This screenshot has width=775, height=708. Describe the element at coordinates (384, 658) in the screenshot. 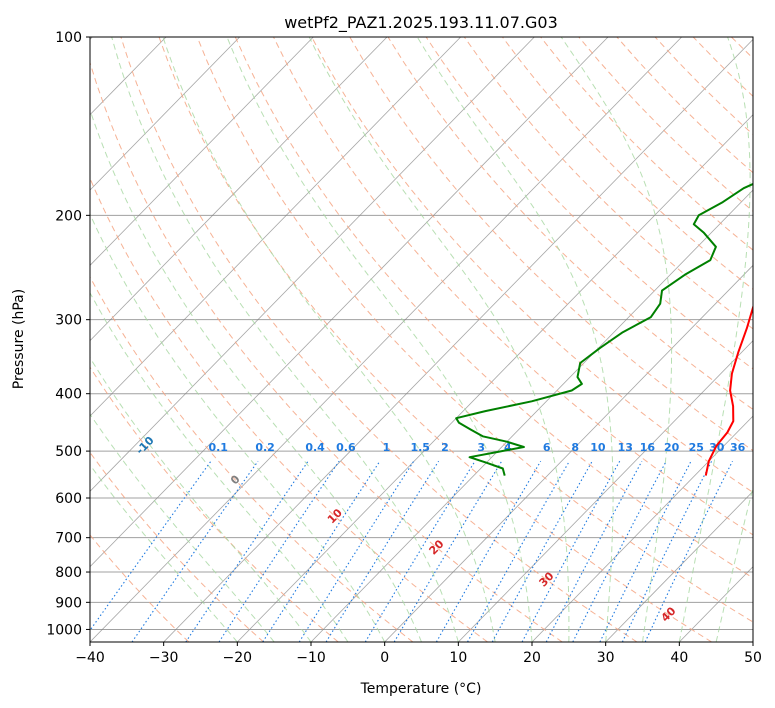

I see `x-tick-label: 0` at that location.